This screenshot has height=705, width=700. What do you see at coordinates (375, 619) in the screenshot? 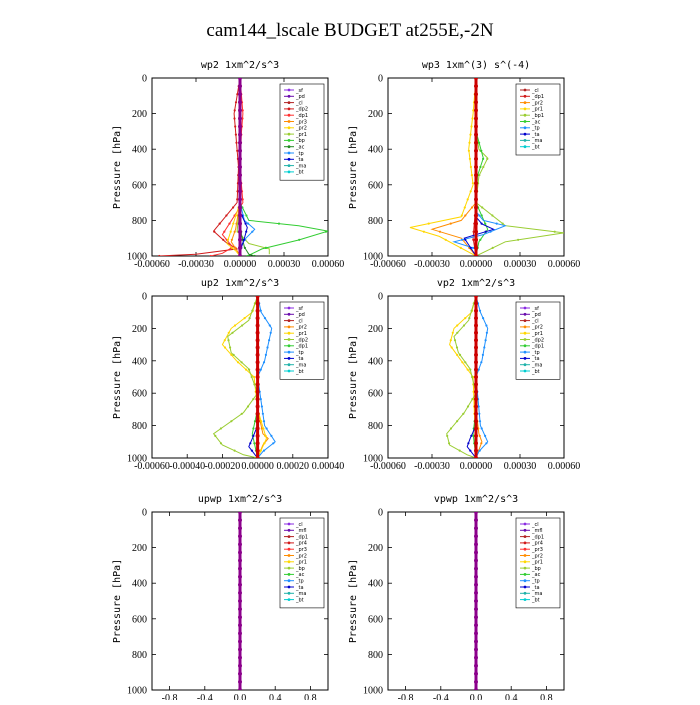
I see `y-tick-label: 600` at bounding box center [375, 619].